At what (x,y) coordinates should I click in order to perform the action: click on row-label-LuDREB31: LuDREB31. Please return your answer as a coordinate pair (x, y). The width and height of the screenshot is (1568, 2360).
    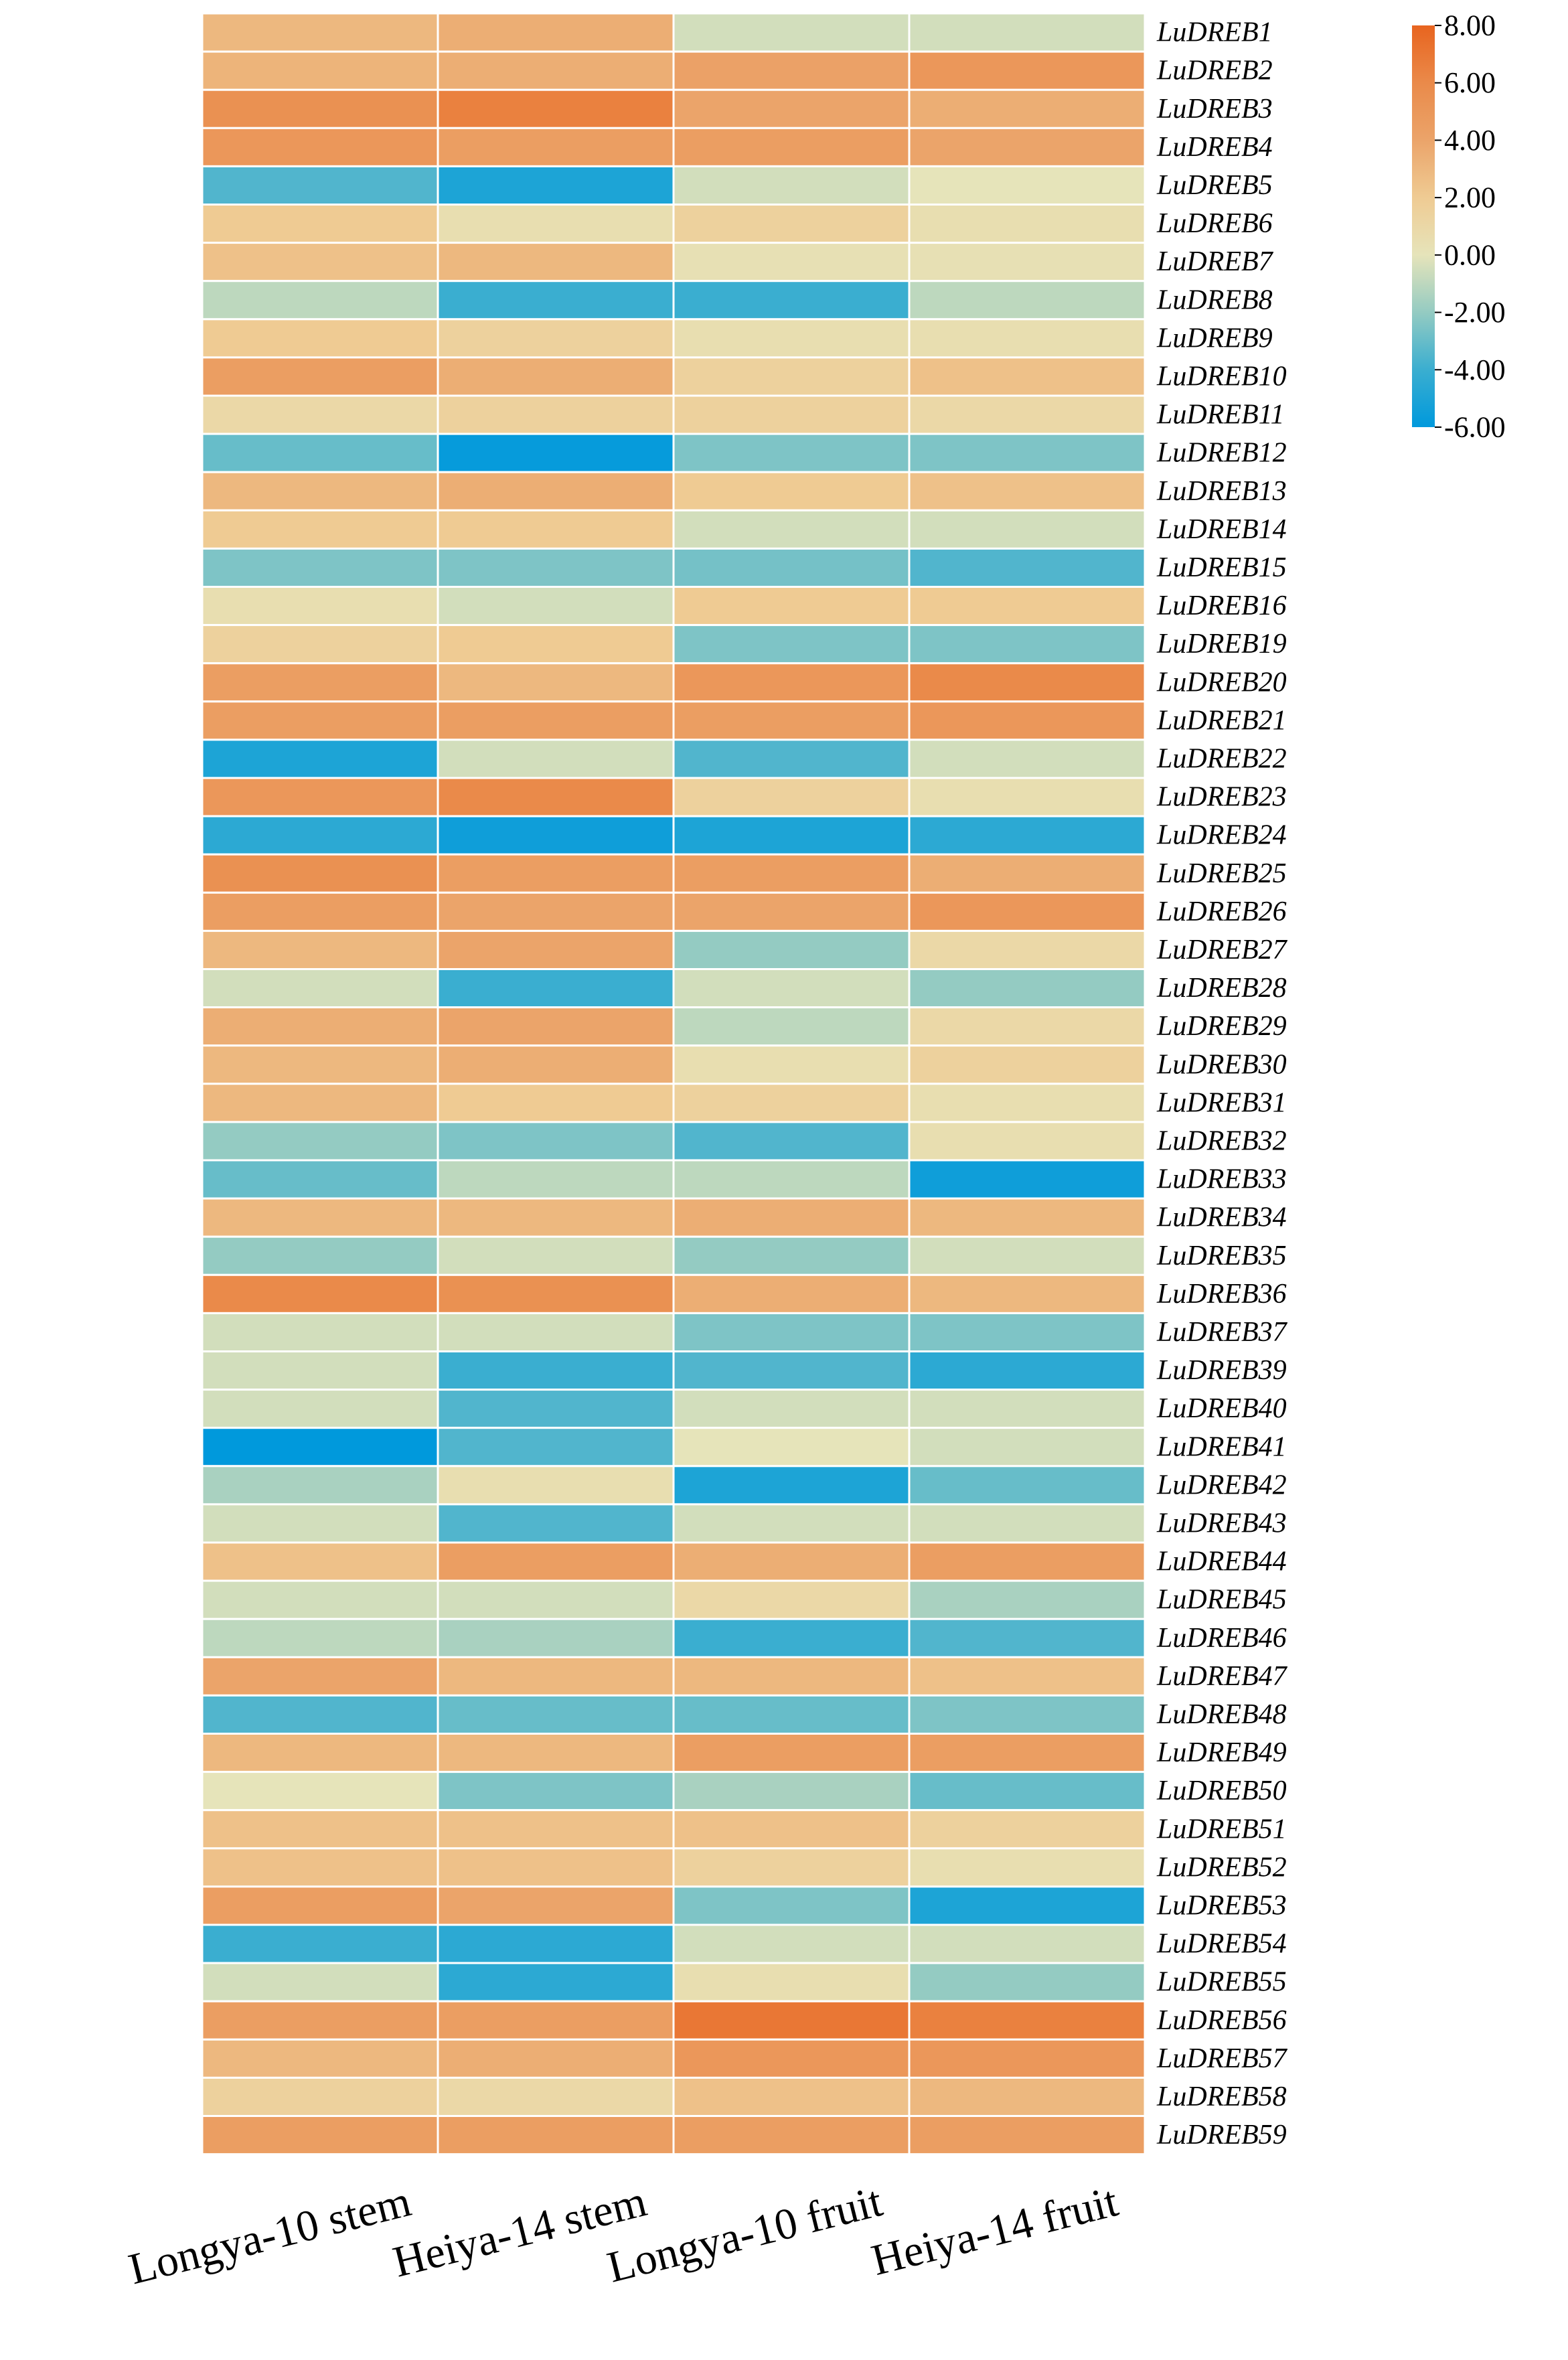
    Looking at the image, I should click on (1221, 1102).